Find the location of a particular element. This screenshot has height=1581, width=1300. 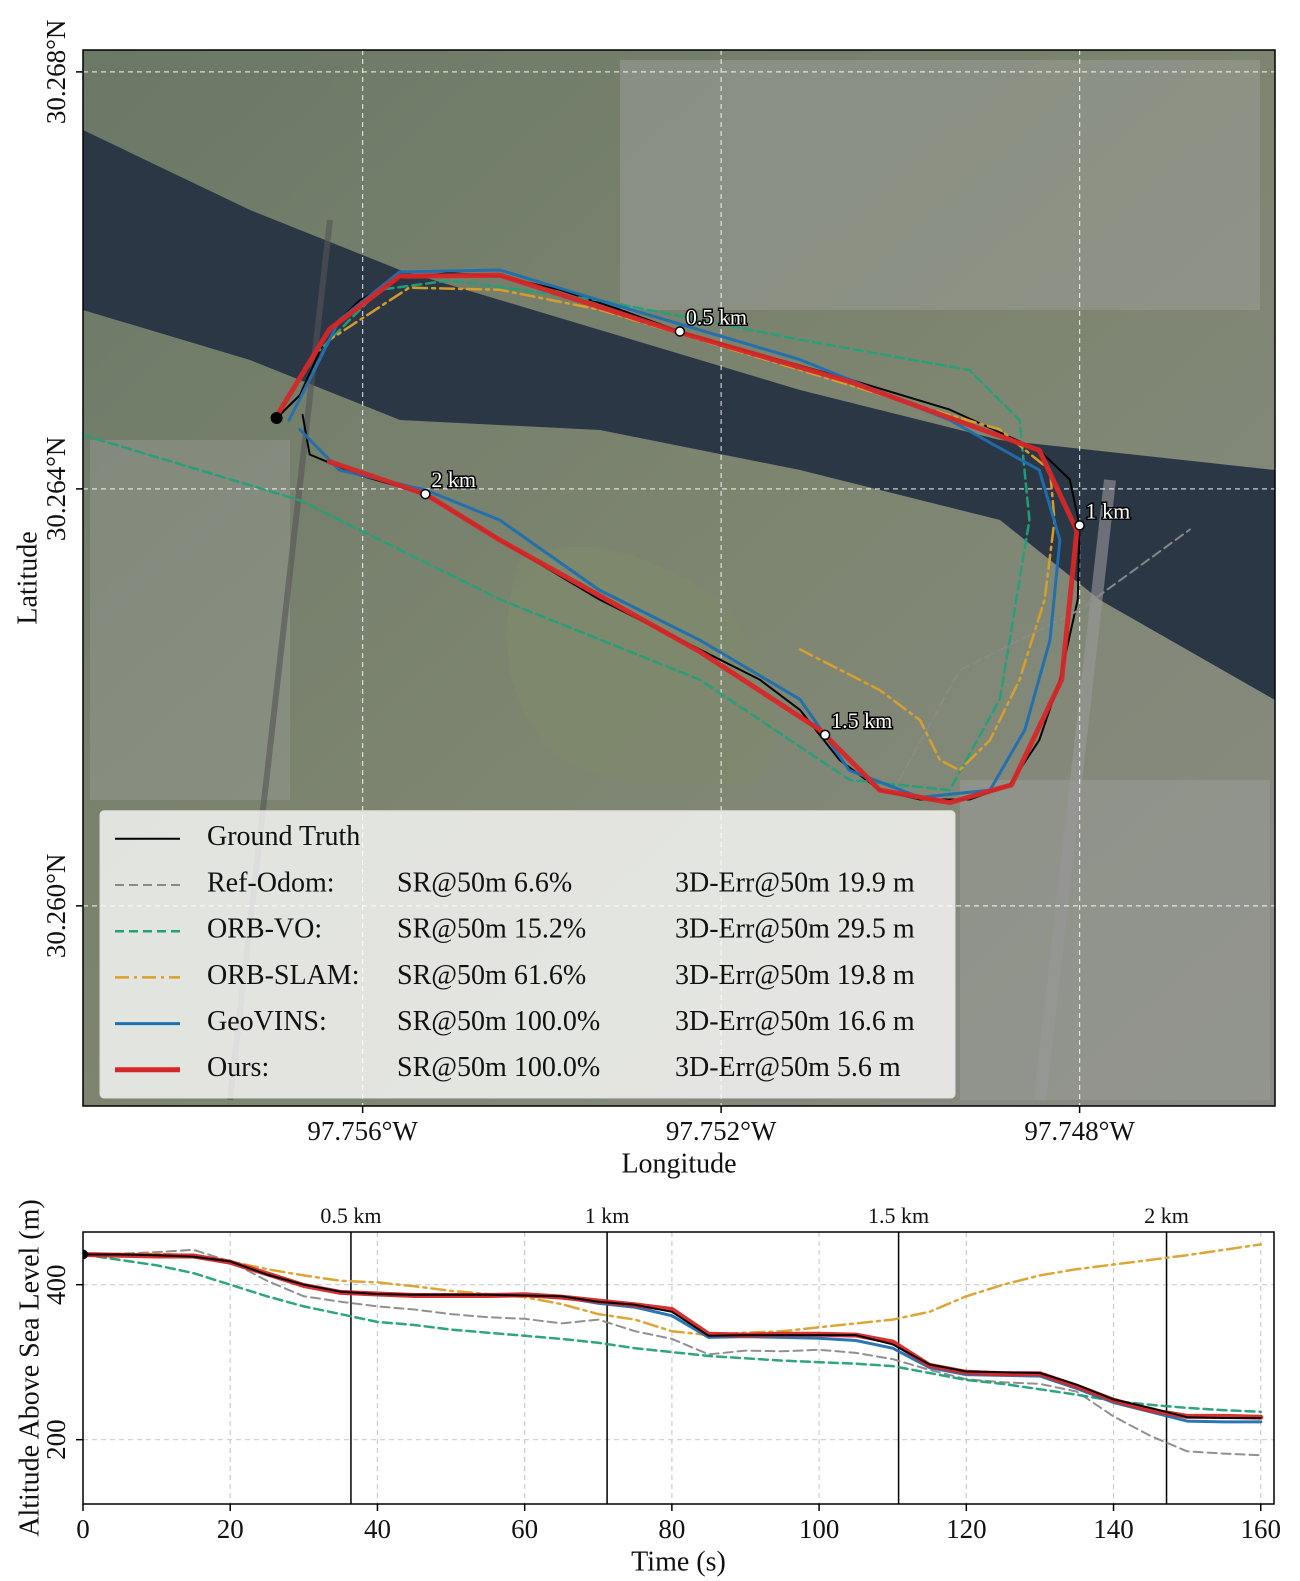

legend-metric: 3D-Err@50m 16.6 m is located at coordinates (795, 1021).